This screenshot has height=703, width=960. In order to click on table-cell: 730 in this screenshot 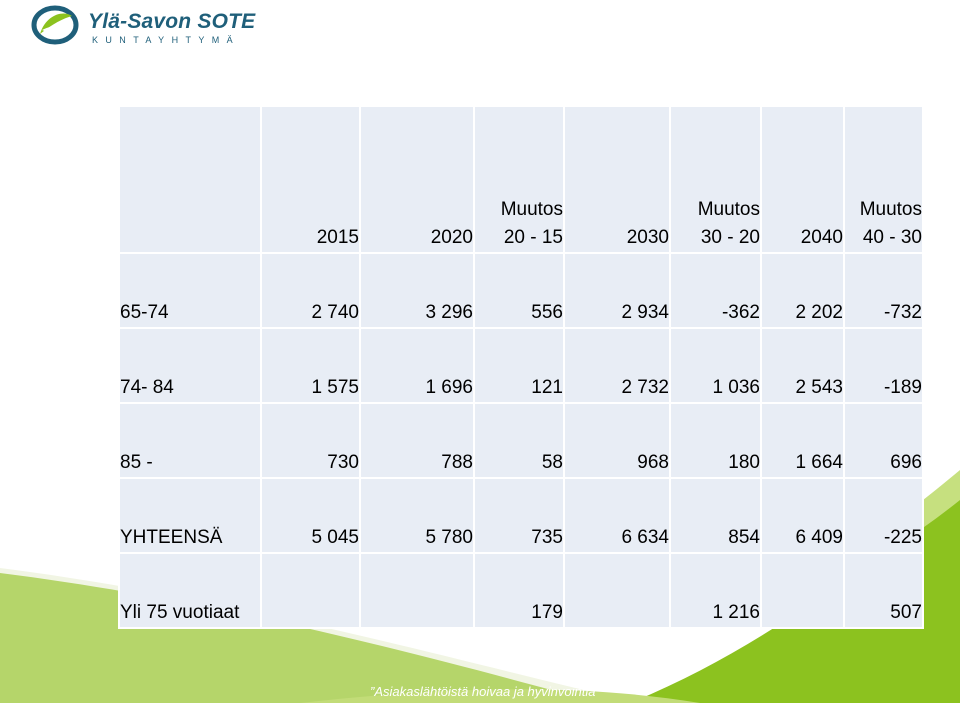, I will do `click(310, 440)`.